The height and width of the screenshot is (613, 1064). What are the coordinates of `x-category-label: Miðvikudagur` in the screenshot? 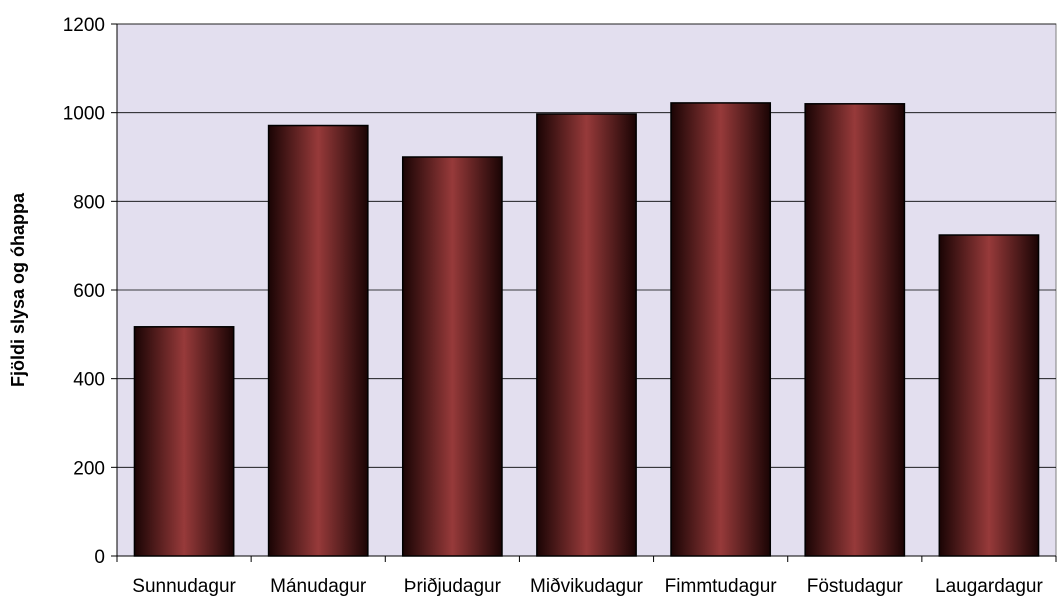 It's located at (587, 586).